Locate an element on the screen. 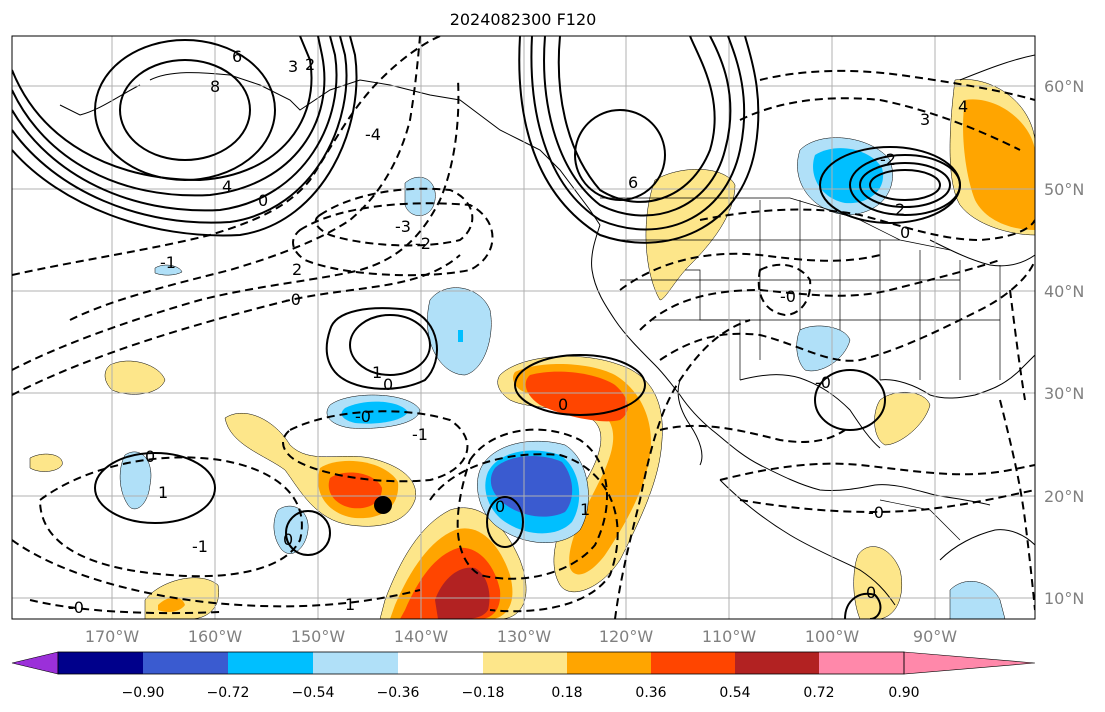 The image size is (1105, 712). colorbar-extend-max is located at coordinates (969, 663).